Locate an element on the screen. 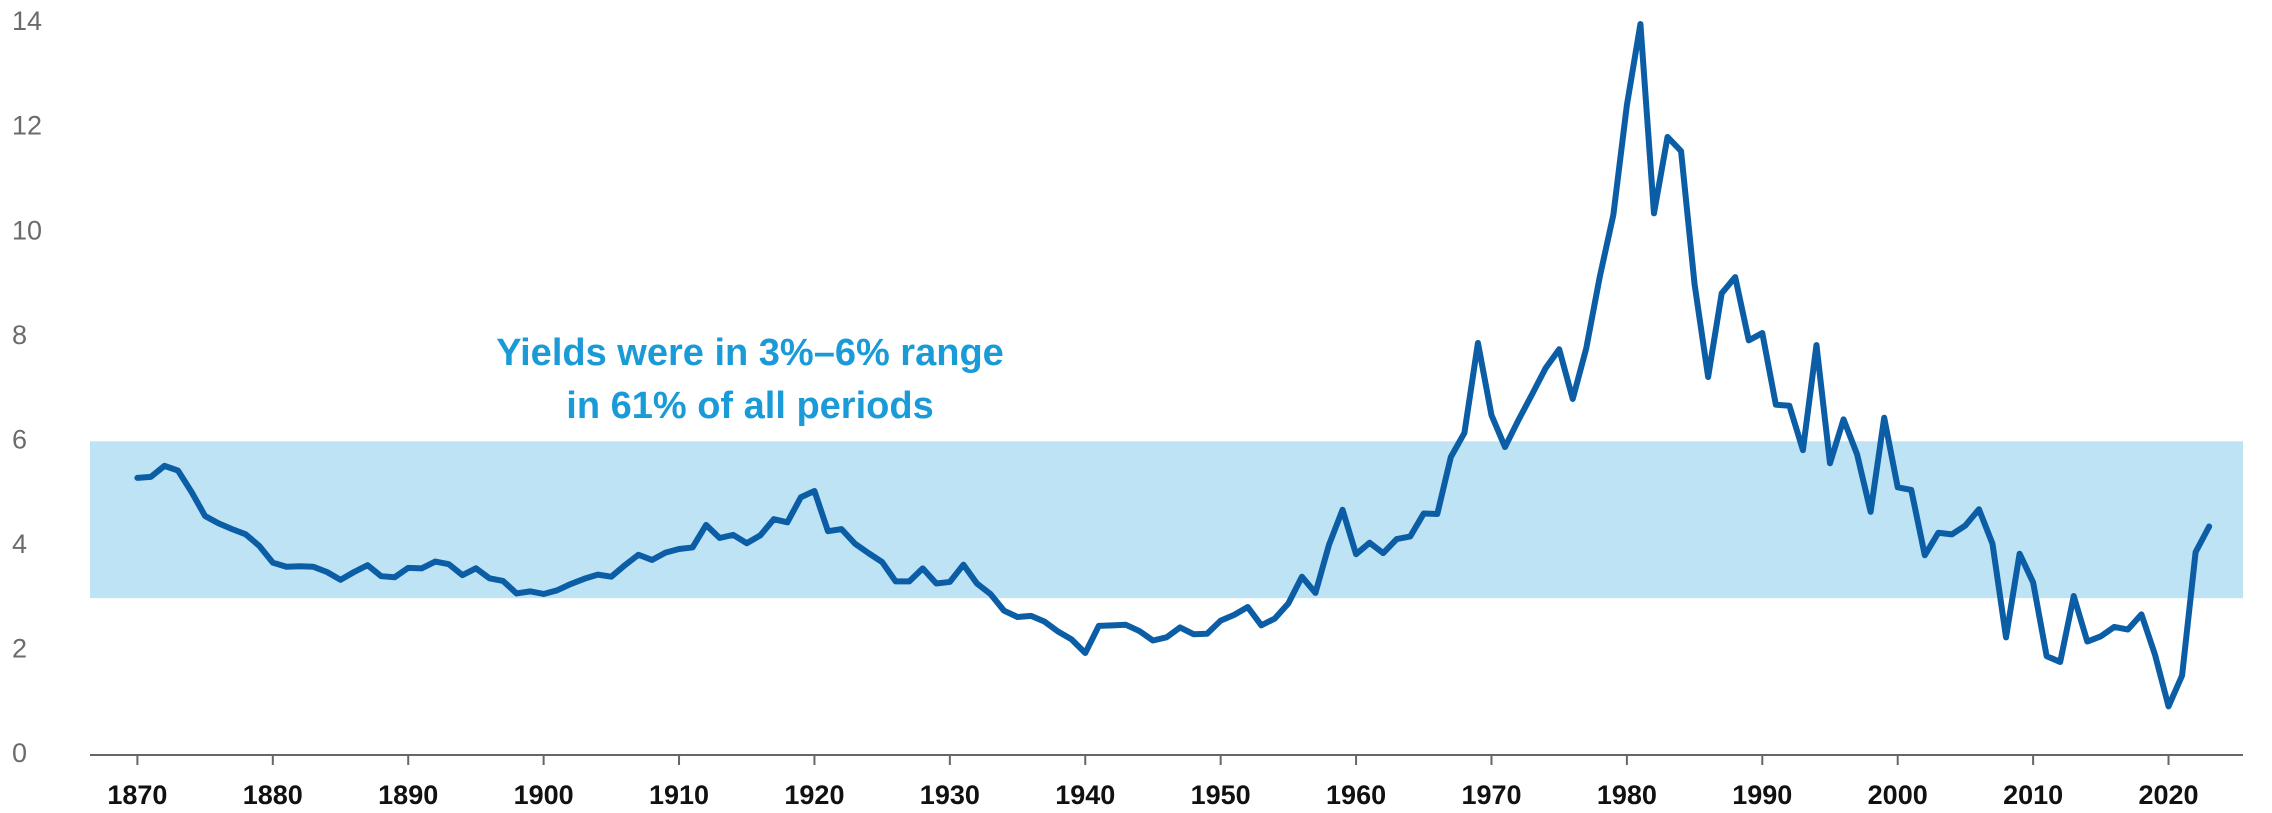  x-tick-label: 1950 is located at coordinates (1221, 795).